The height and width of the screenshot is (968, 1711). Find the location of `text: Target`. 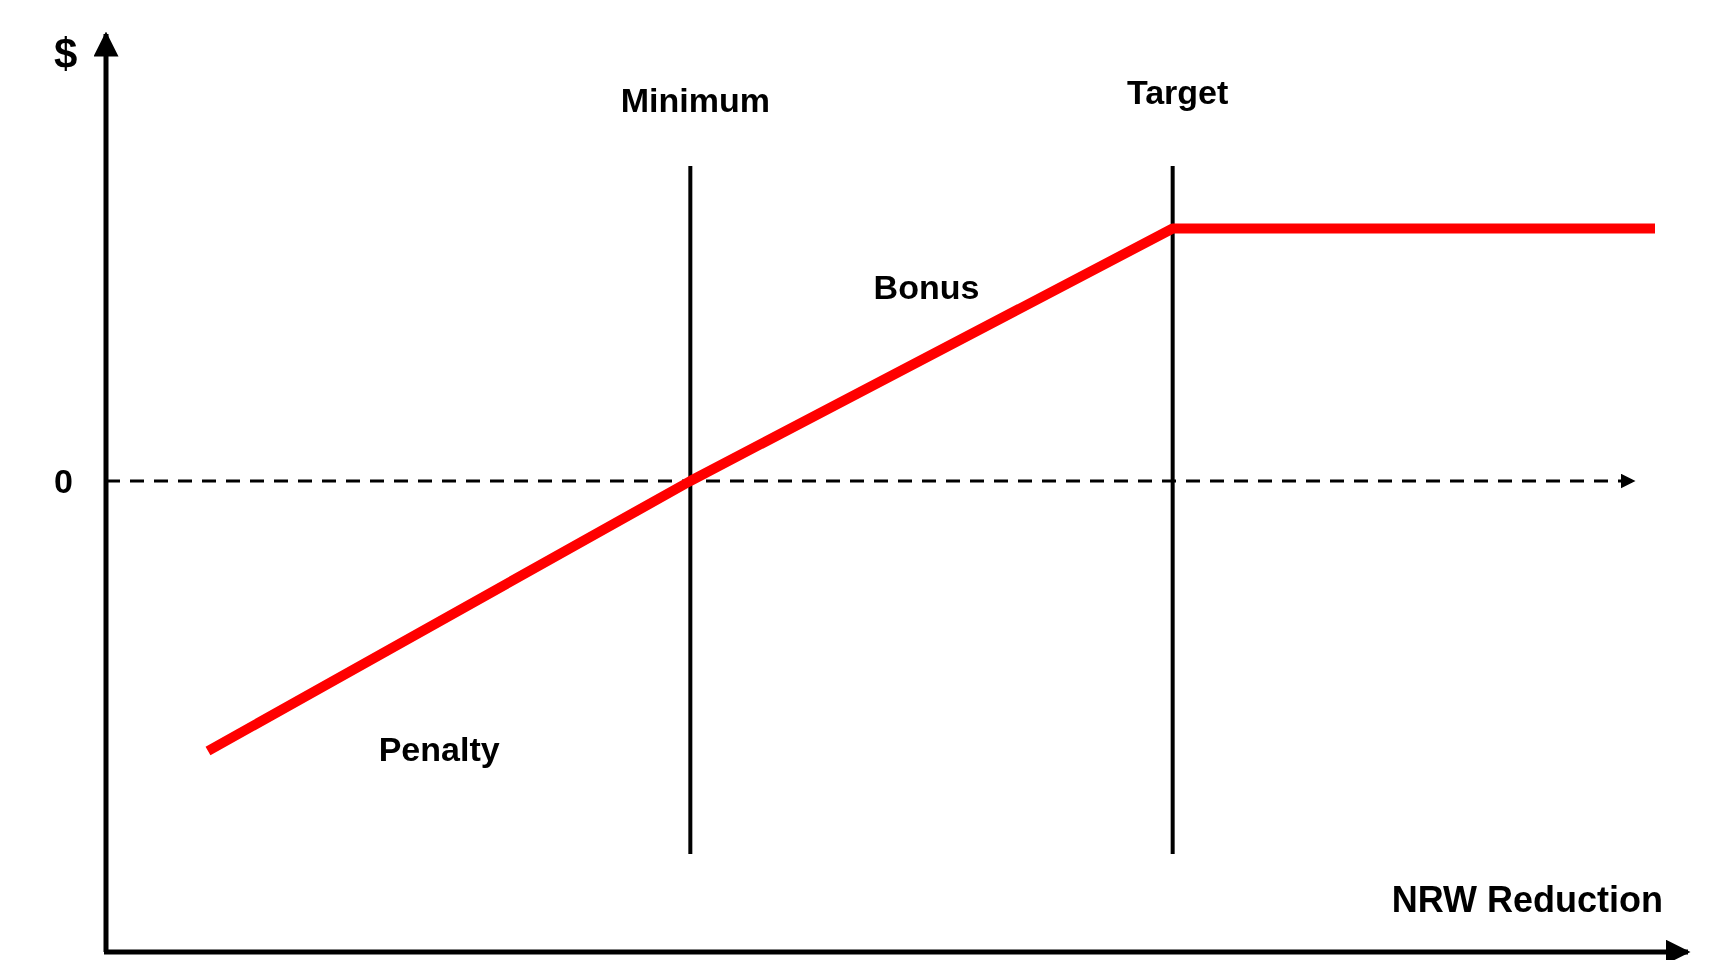

text: Target is located at coordinates (1177, 92).